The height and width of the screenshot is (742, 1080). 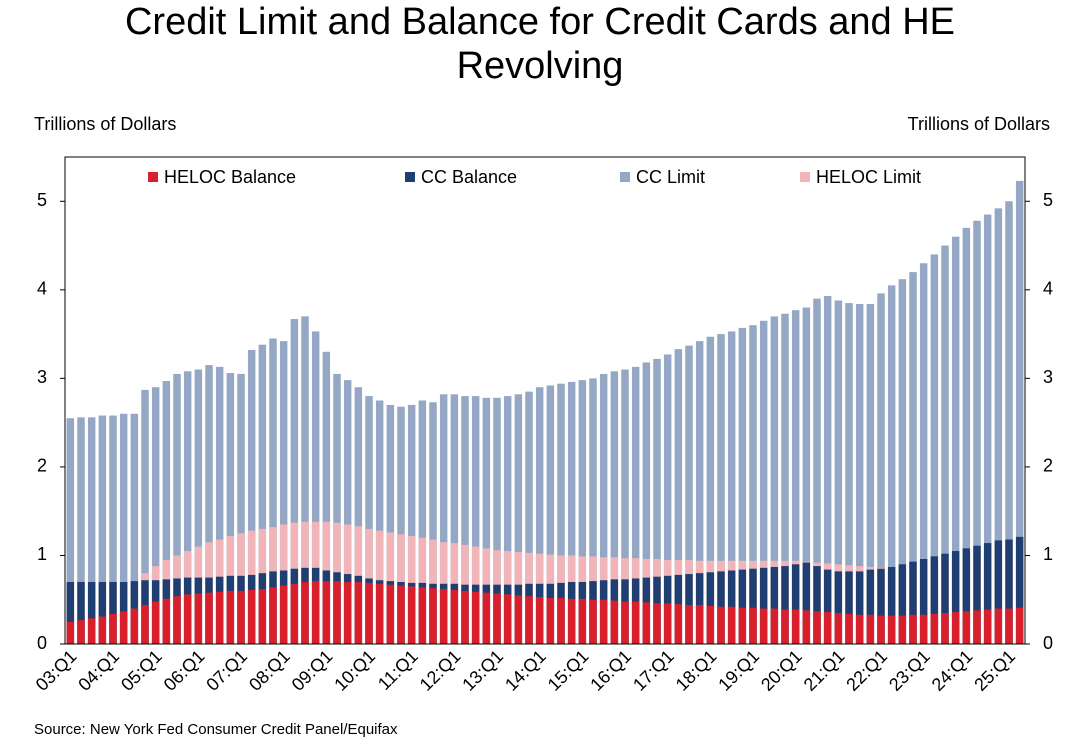 I want to click on y-tick-label: 1, so click(x=42, y=554).